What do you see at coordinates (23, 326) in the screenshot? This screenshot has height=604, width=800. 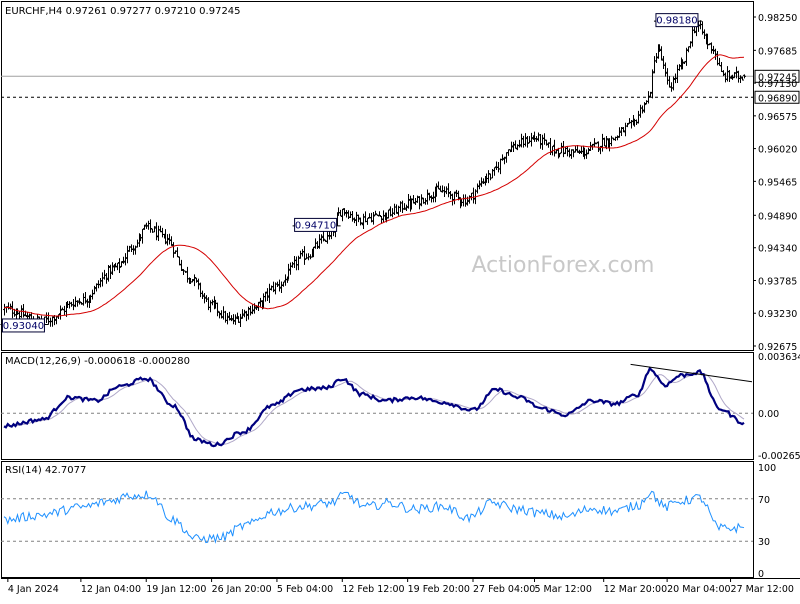 I see `annotation-label: 0.93040` at bounding box center [23, 326].